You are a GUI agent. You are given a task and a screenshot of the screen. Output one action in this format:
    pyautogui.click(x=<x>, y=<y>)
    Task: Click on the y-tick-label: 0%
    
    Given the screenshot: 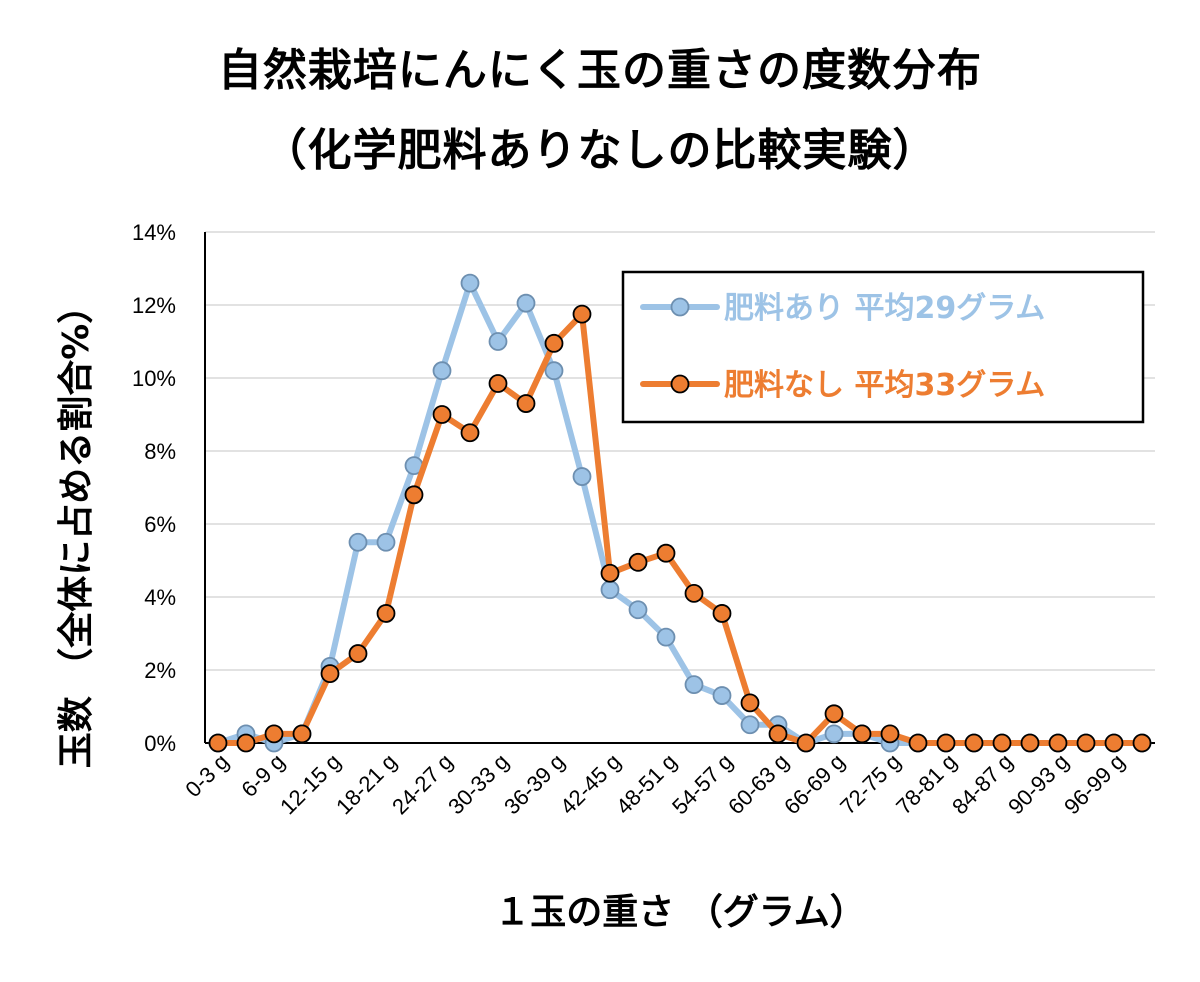 What is the action you would take?
    pyautogui.click(x=160, y=743)
    